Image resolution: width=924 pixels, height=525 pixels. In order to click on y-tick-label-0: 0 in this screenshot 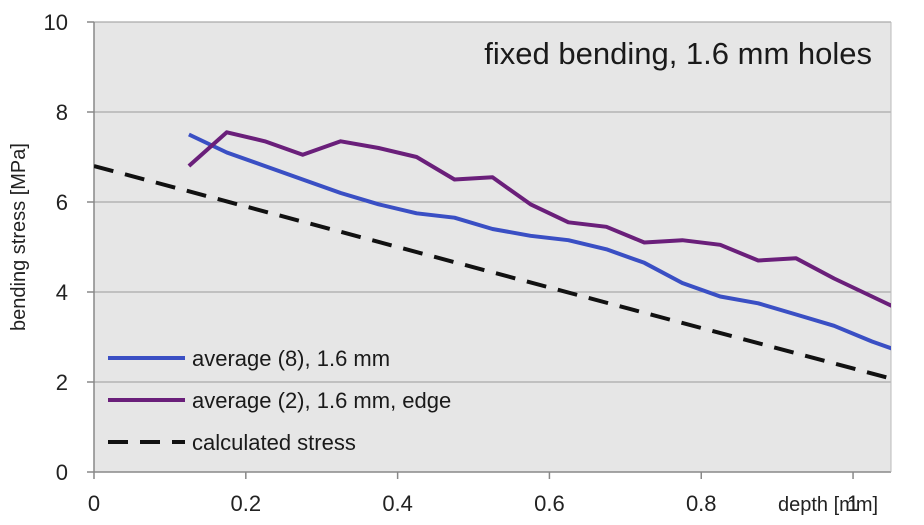, I will do `click(62, 472)`.